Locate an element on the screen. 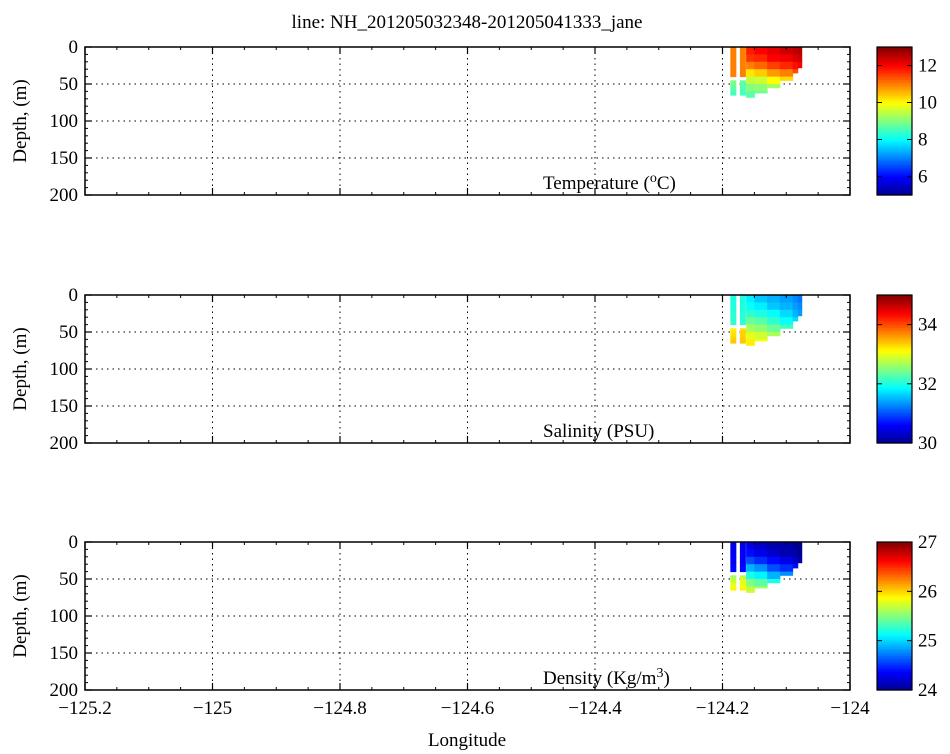 The width and height of the screenshot is (950, 754). panel-label-superscript: o is located at coordinates (653, 178).